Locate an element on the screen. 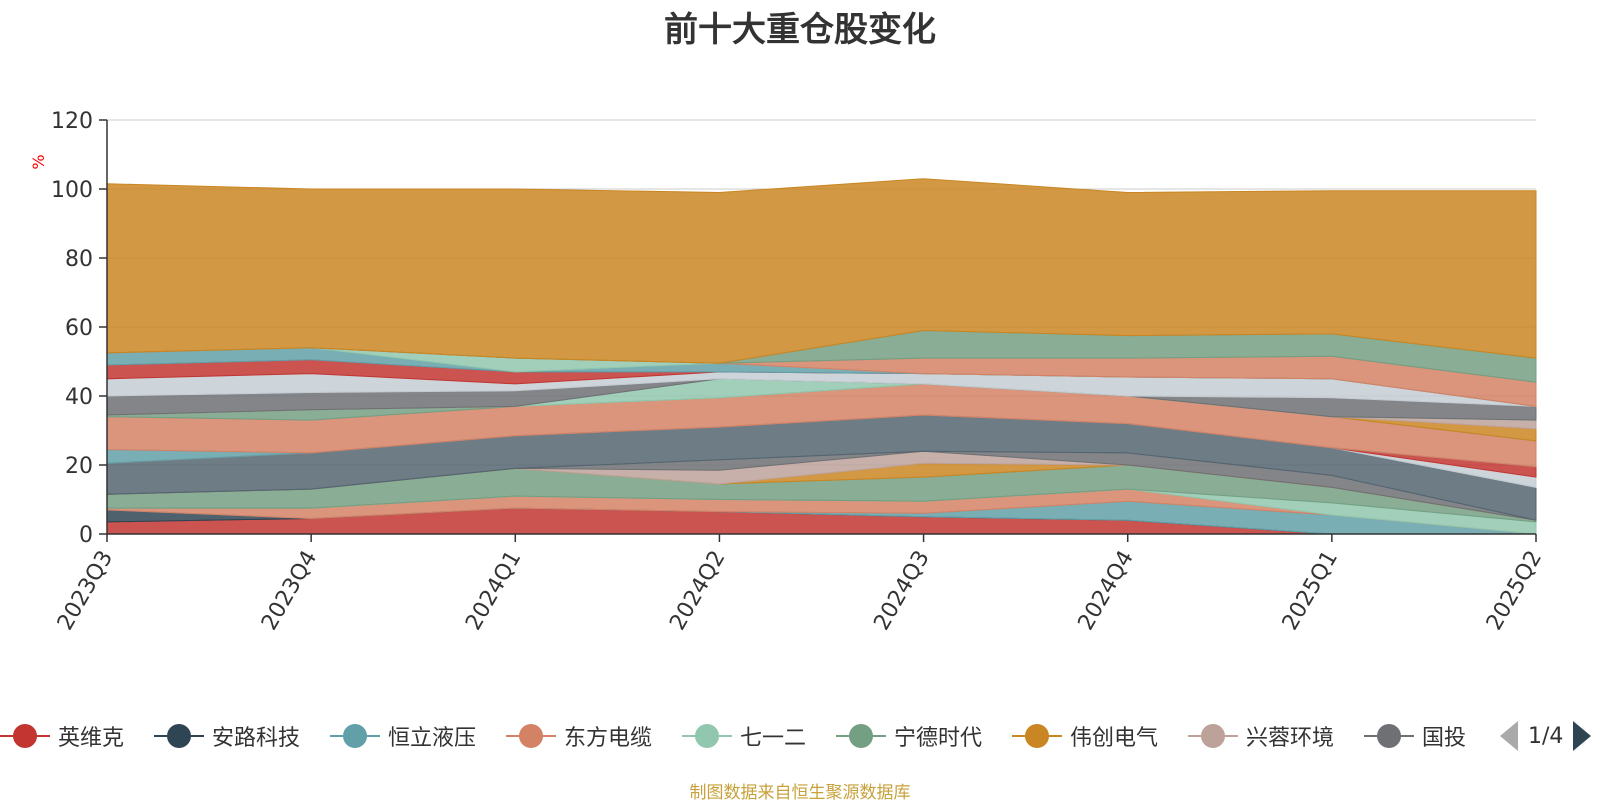 The width and height of the screenshot is (1600, 803). legend-label: 安路科技 is located at coordinates (256, 738).